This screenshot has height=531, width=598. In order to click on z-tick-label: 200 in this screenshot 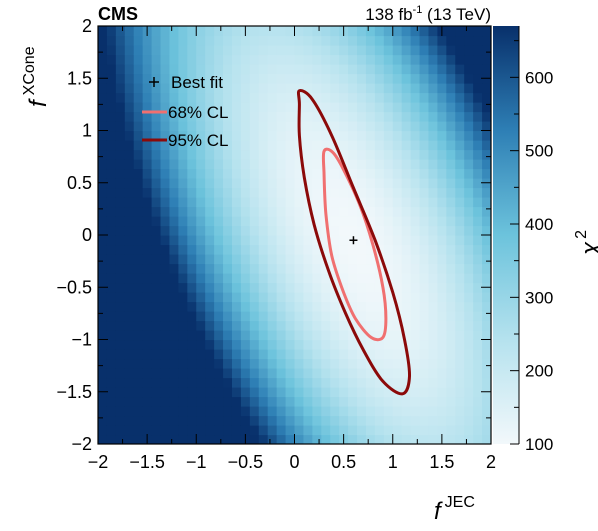, I will do `click(539, 371)`.